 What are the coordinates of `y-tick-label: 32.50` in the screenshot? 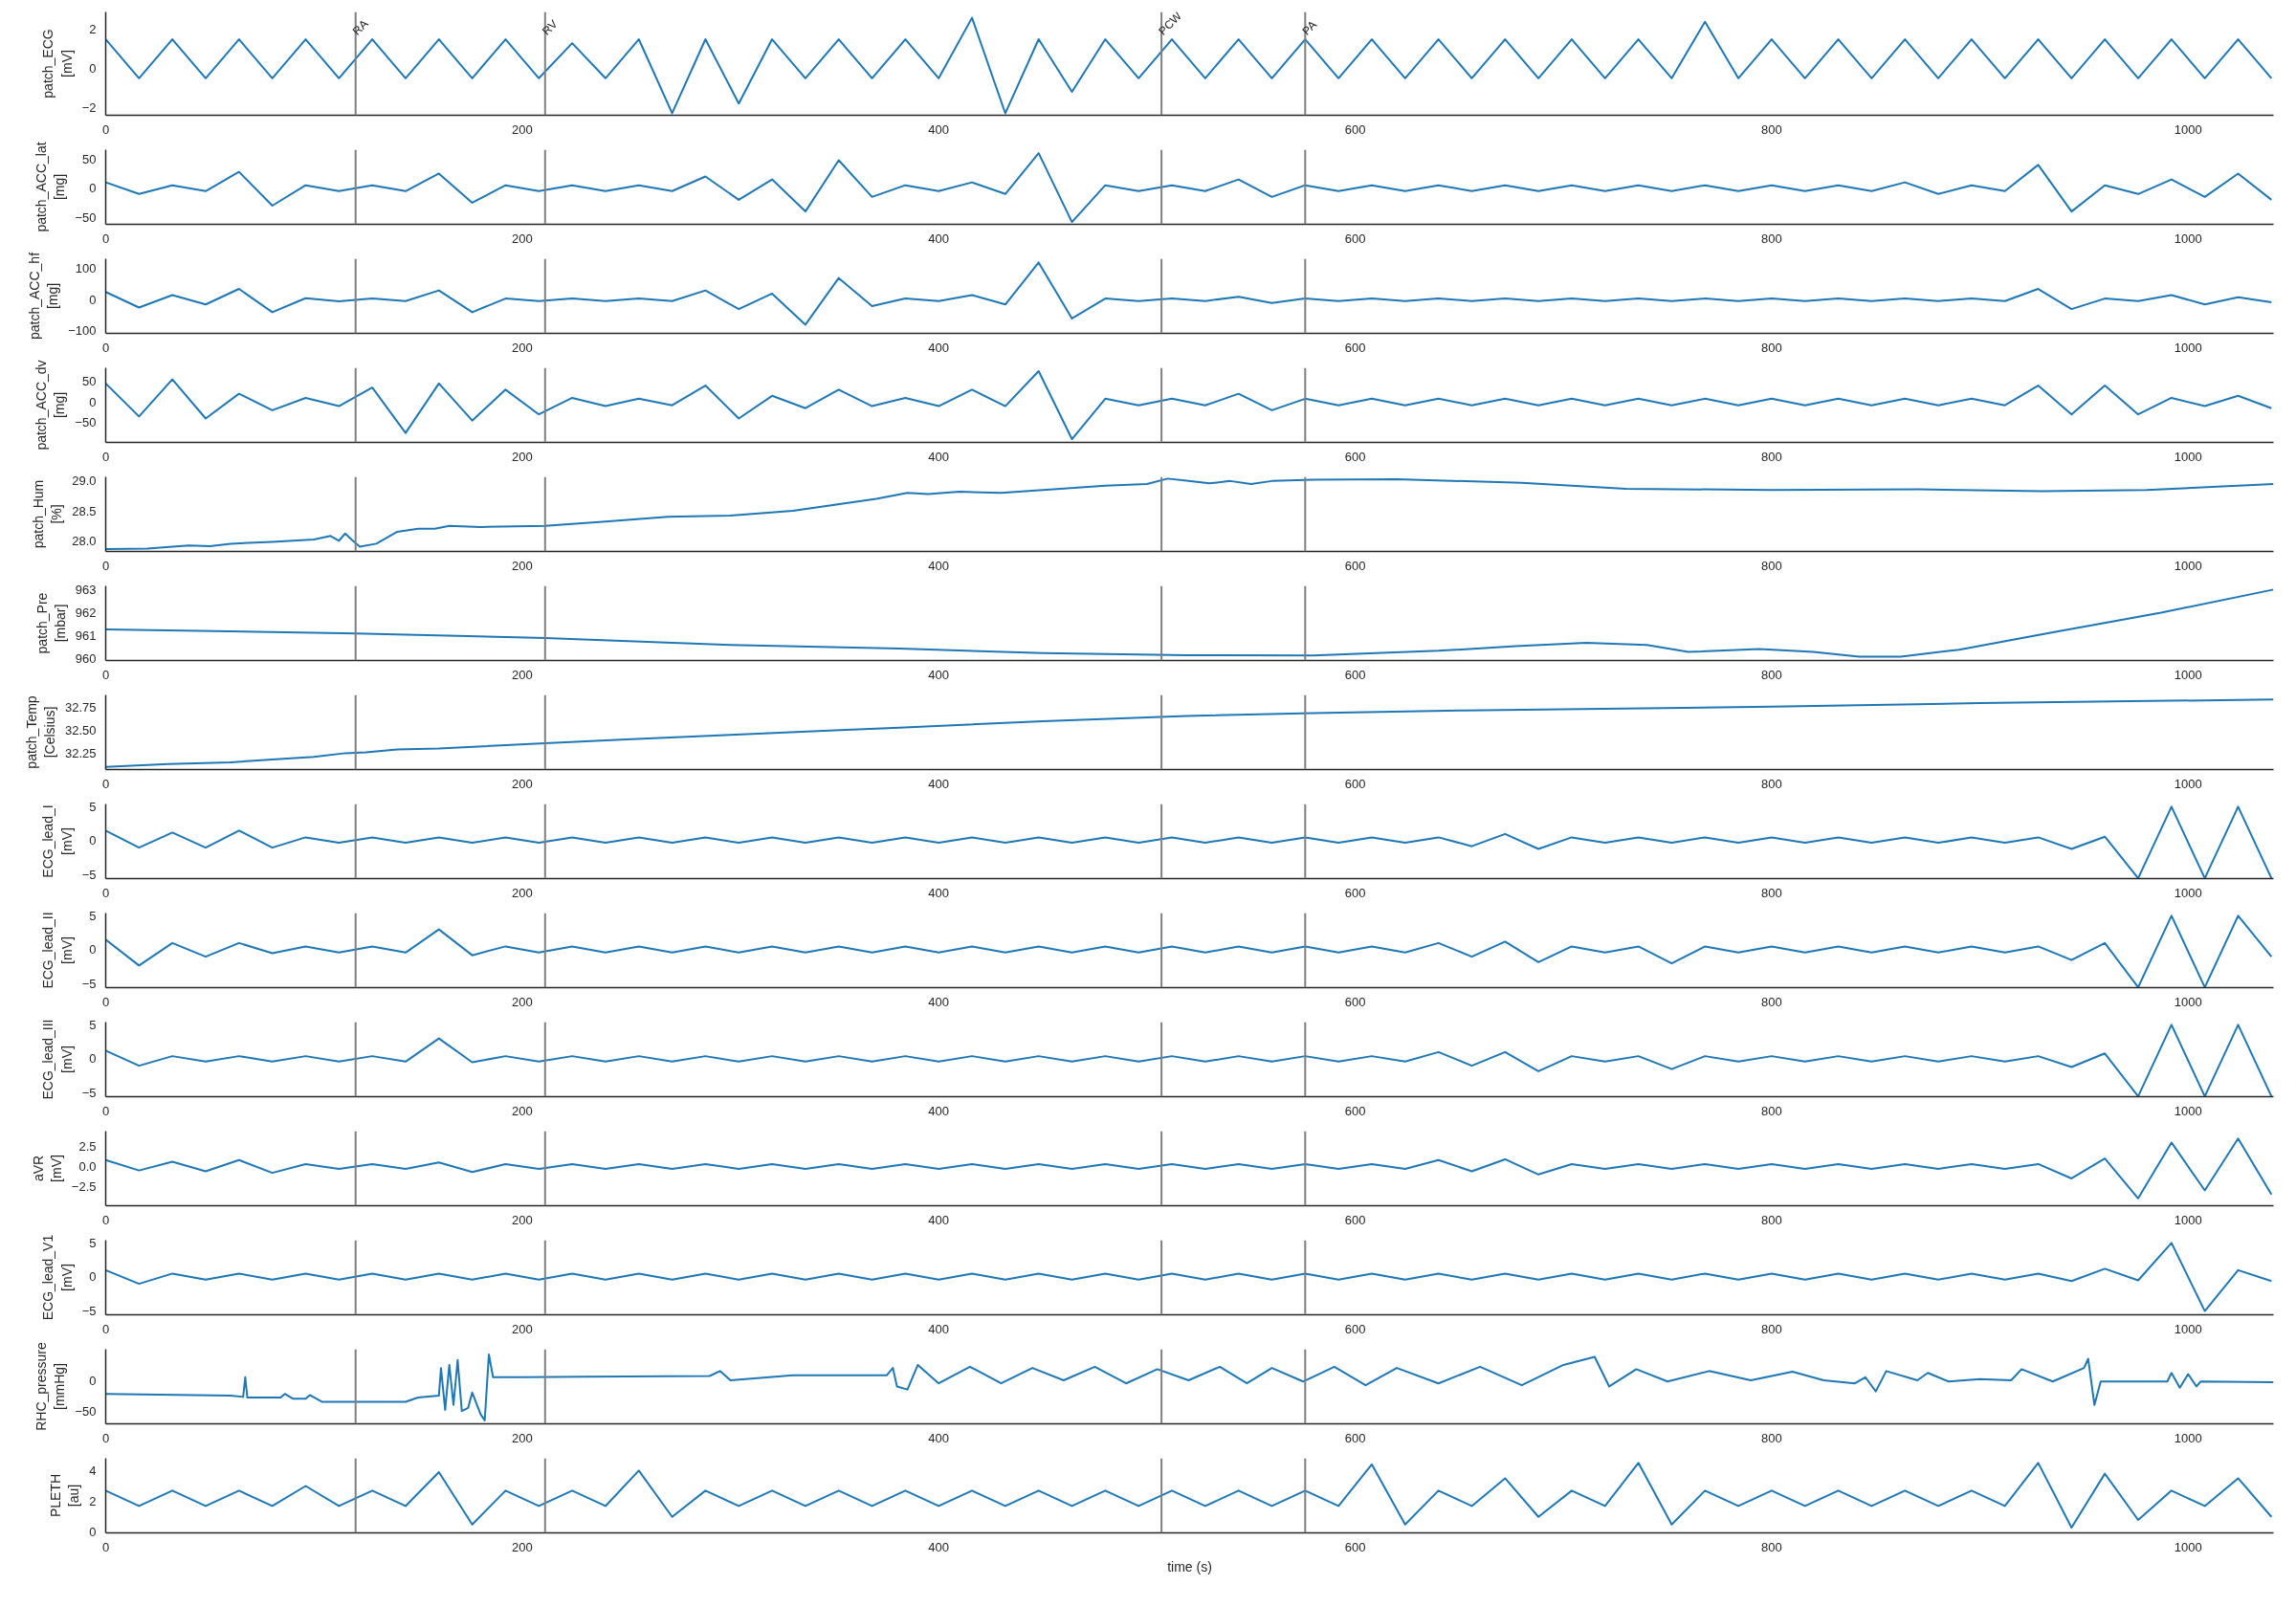 It's located at (81, 730).